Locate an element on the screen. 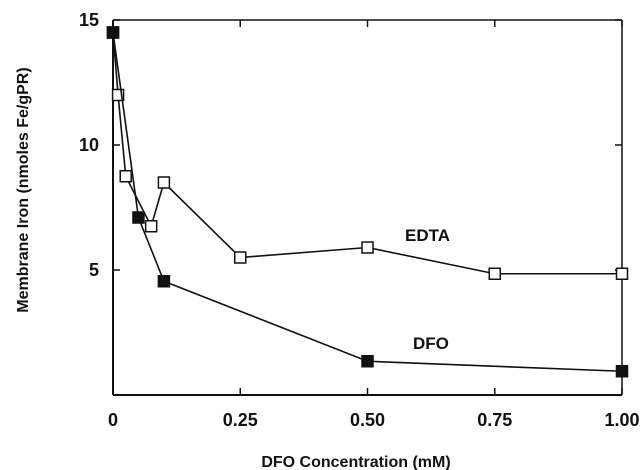  series-label-dfo: DFO is located at coordinates (431, 343).